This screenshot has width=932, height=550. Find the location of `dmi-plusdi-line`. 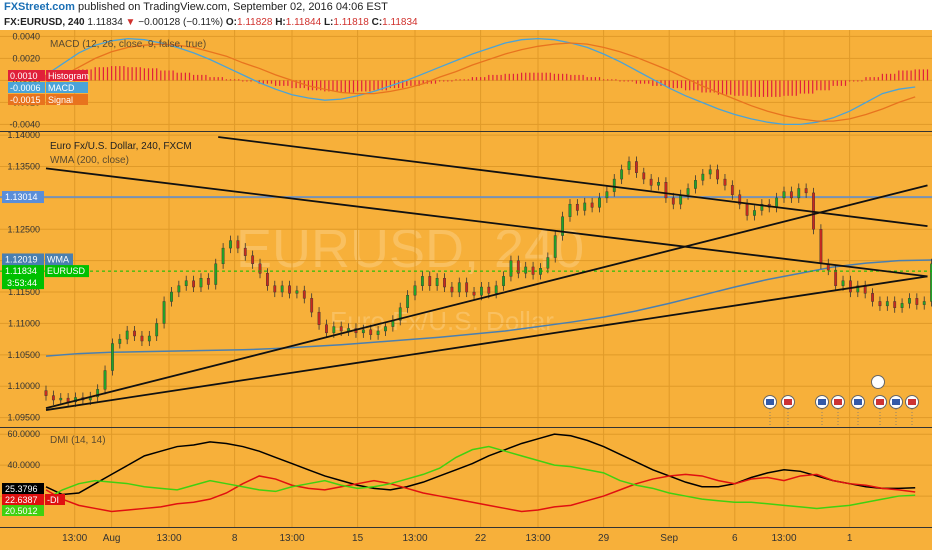

dmi-plusdi-line is located at coordinates (480, 477).